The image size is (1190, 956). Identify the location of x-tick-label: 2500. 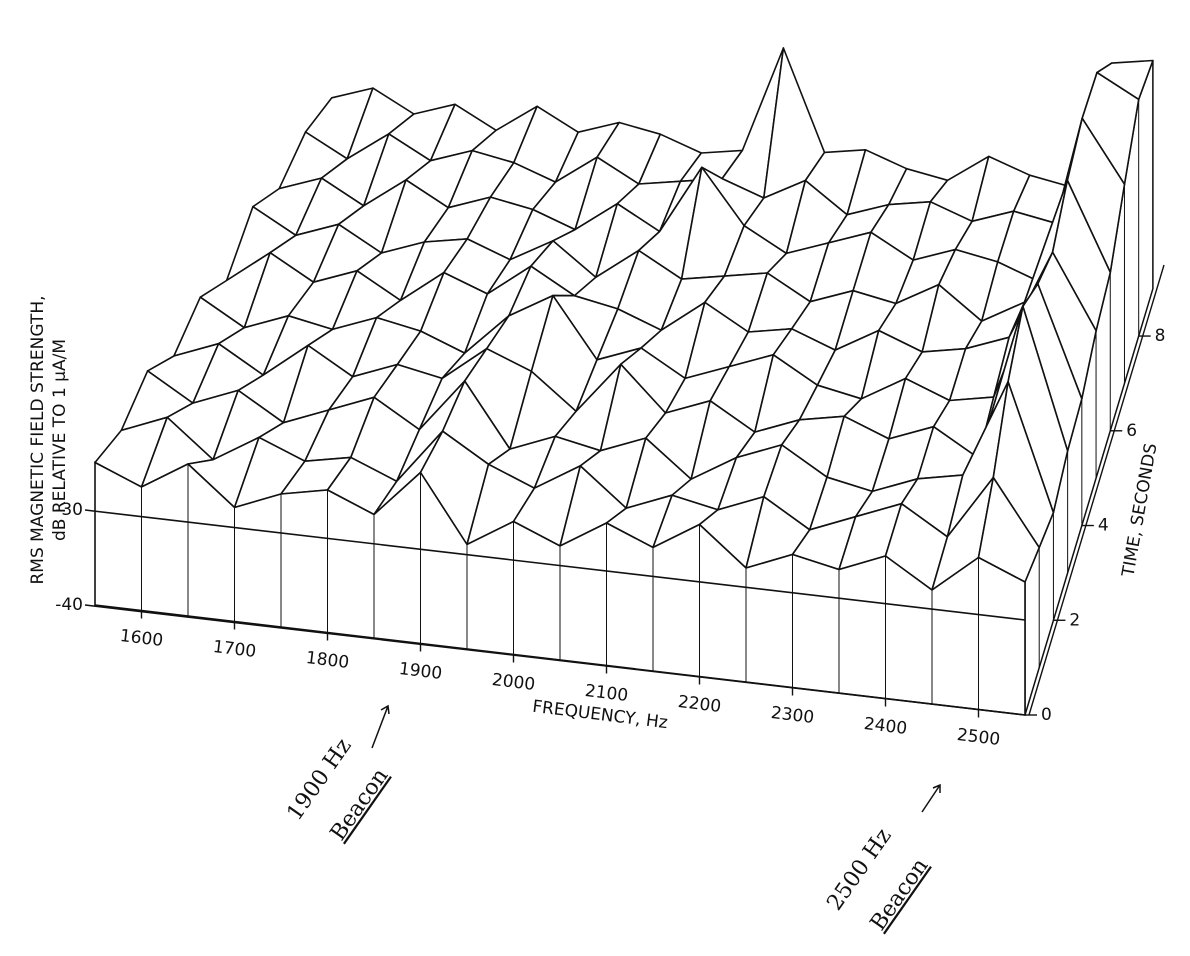
(978, 737).